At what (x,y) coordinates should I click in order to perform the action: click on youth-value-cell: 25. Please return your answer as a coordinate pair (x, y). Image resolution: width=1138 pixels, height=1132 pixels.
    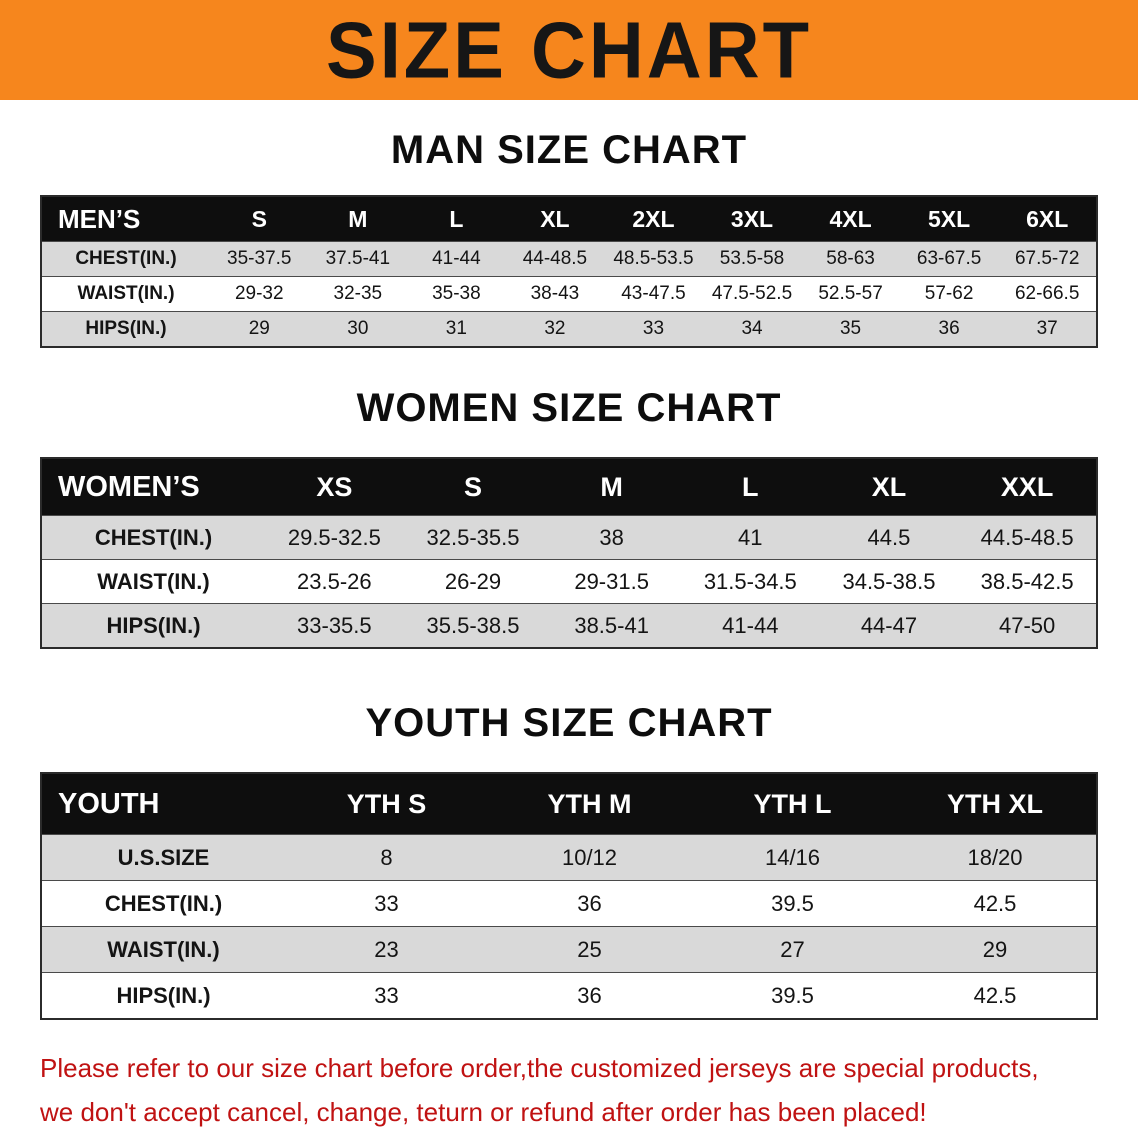
    Looking at the image, I should click on (589, 949).